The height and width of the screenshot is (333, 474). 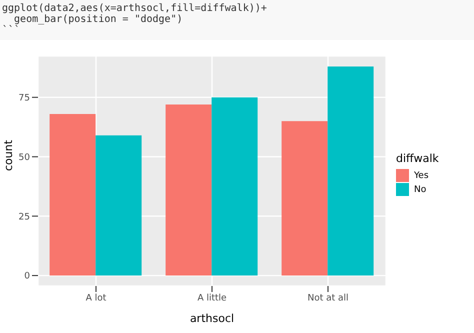 I want to click on y-tick-label: 0, so click(x=27, y=277).